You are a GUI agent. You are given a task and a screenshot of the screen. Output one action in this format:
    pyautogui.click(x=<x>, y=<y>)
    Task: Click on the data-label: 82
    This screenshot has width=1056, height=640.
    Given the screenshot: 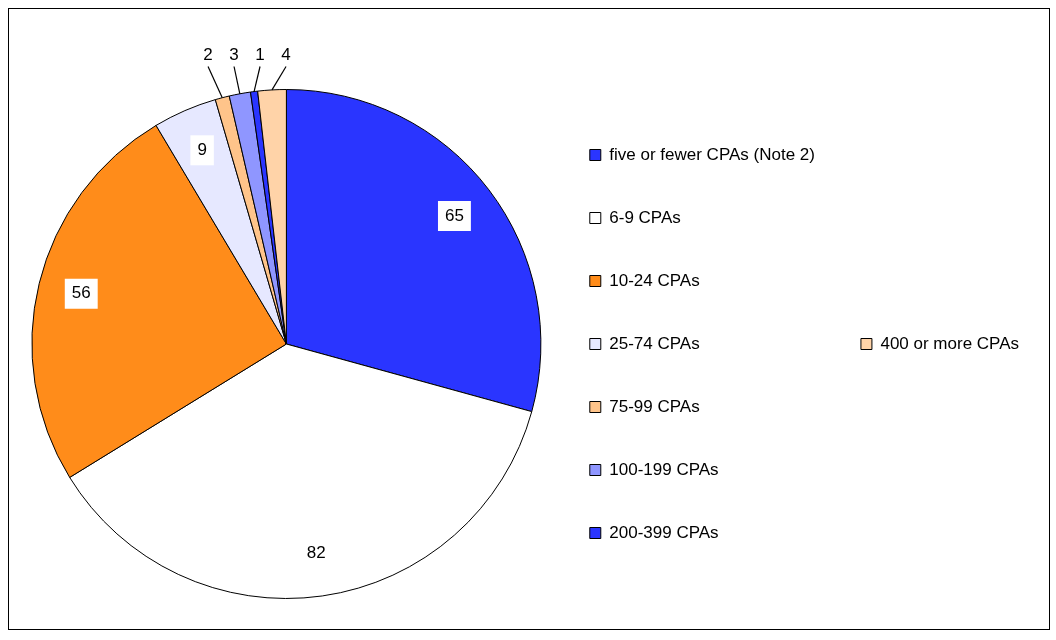 What is the action you would take?
    pyautogui.click(x=316, y=552)
    